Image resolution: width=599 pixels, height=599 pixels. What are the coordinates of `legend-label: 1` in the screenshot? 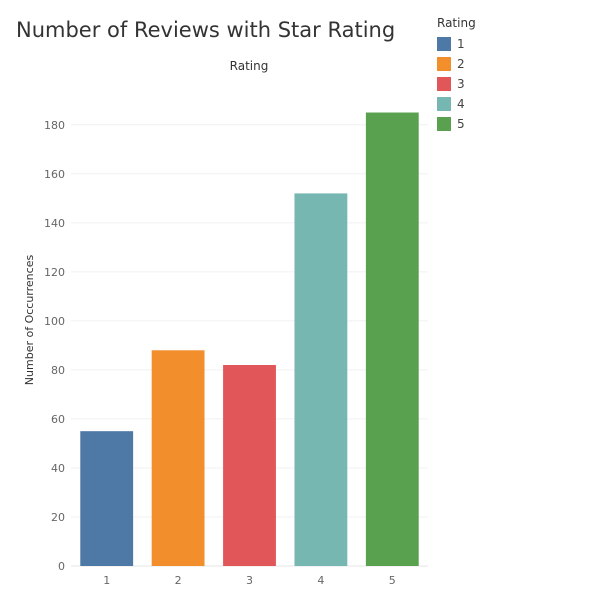 It's located at (461, 44).